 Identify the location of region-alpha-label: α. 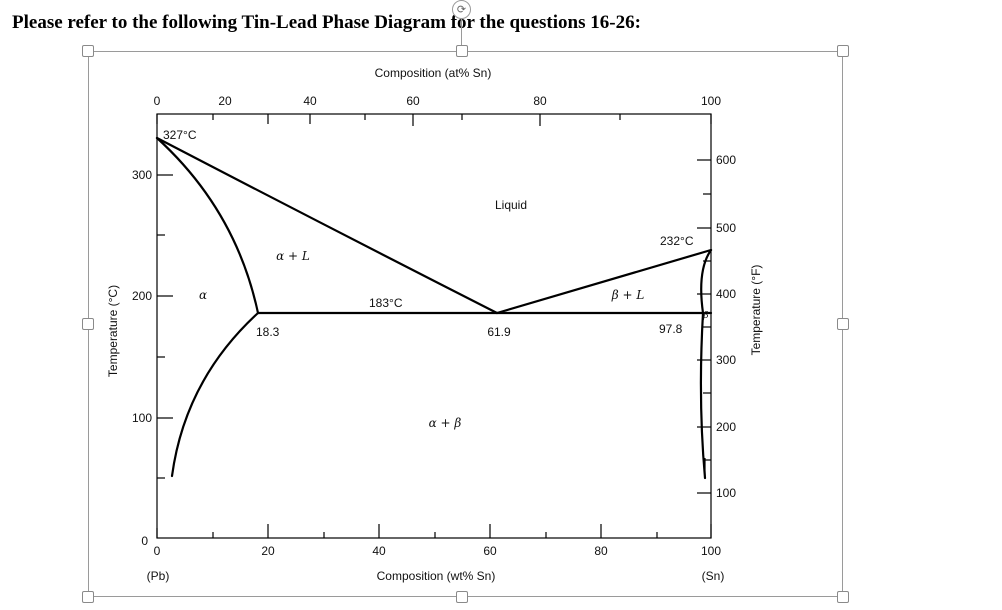
(203, 295).